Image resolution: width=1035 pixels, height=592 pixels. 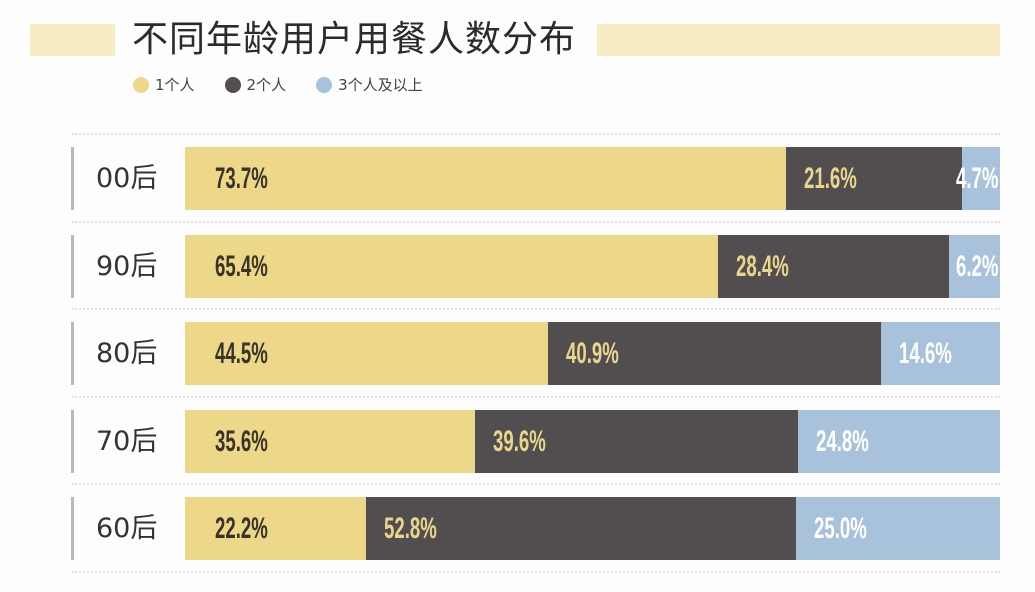 I want to click on data-label: 65.4%, so click(x=241, y=266).